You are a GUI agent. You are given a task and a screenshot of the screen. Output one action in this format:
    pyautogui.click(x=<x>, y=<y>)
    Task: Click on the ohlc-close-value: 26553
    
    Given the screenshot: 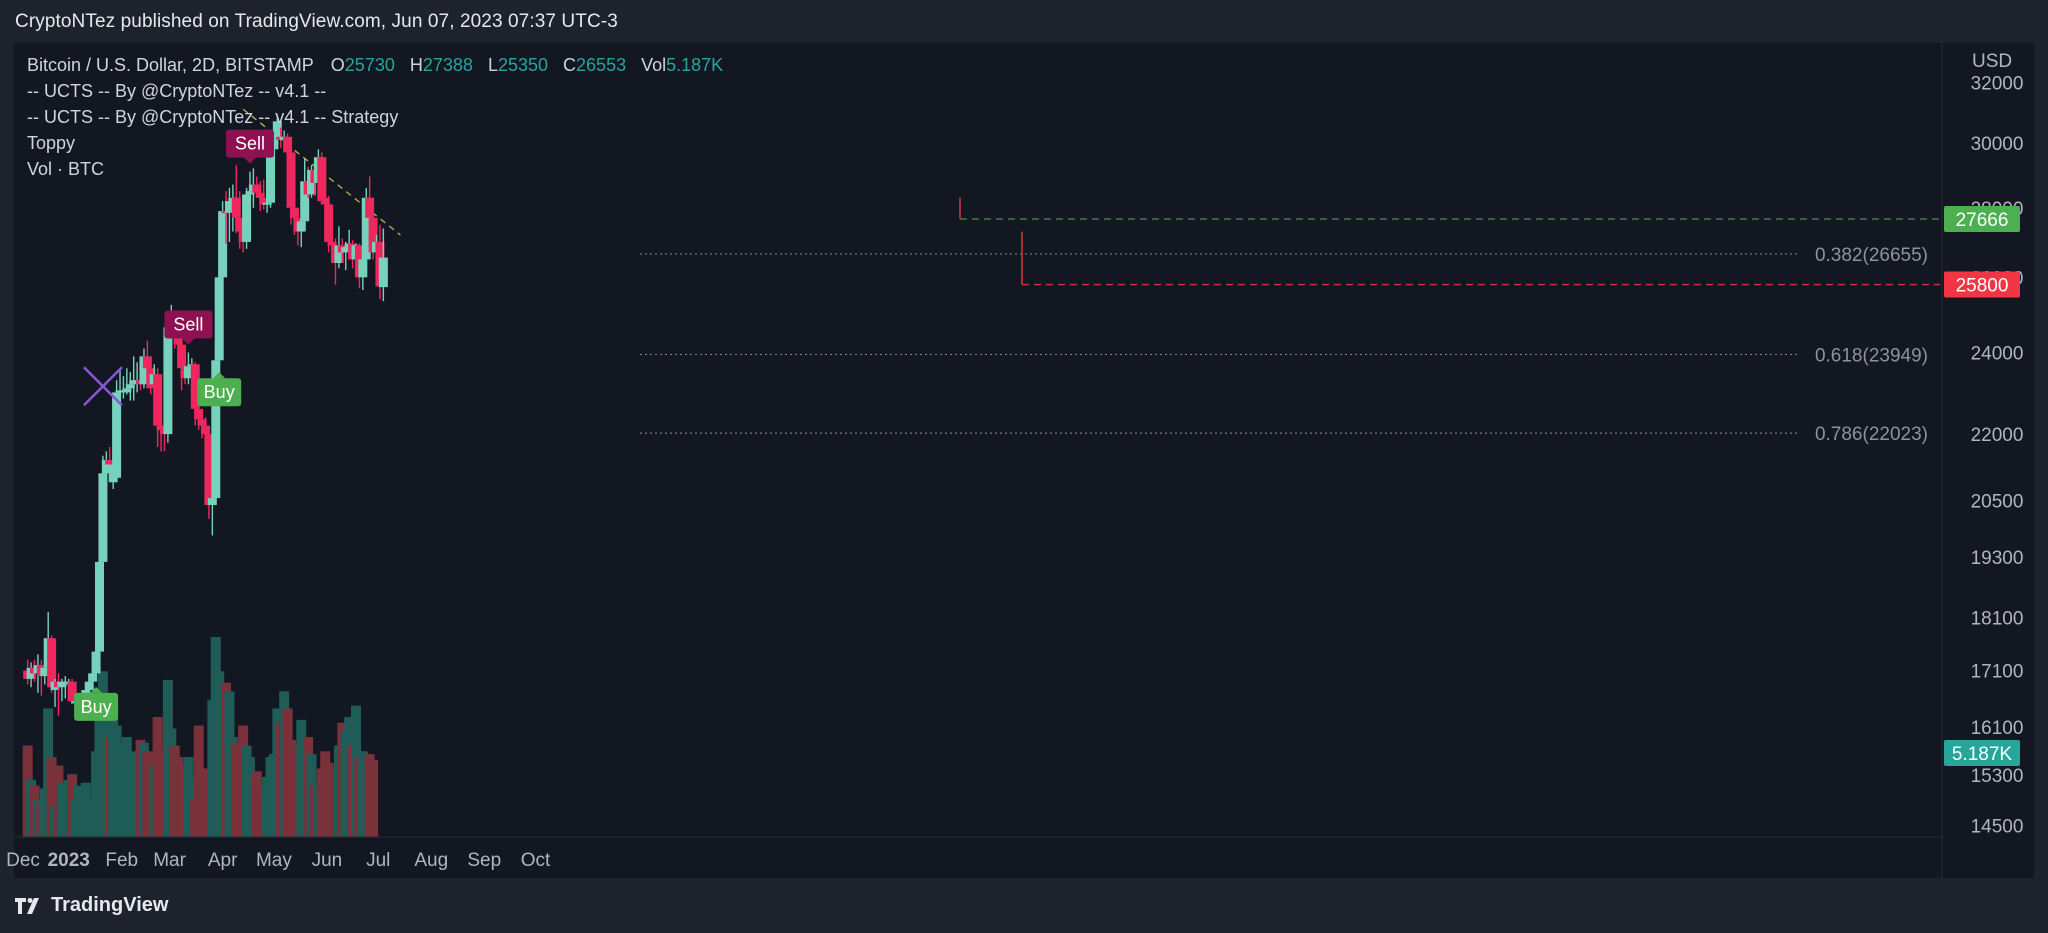 What is the action you would take?
    pyautogui.click(x=601, y=65)
    